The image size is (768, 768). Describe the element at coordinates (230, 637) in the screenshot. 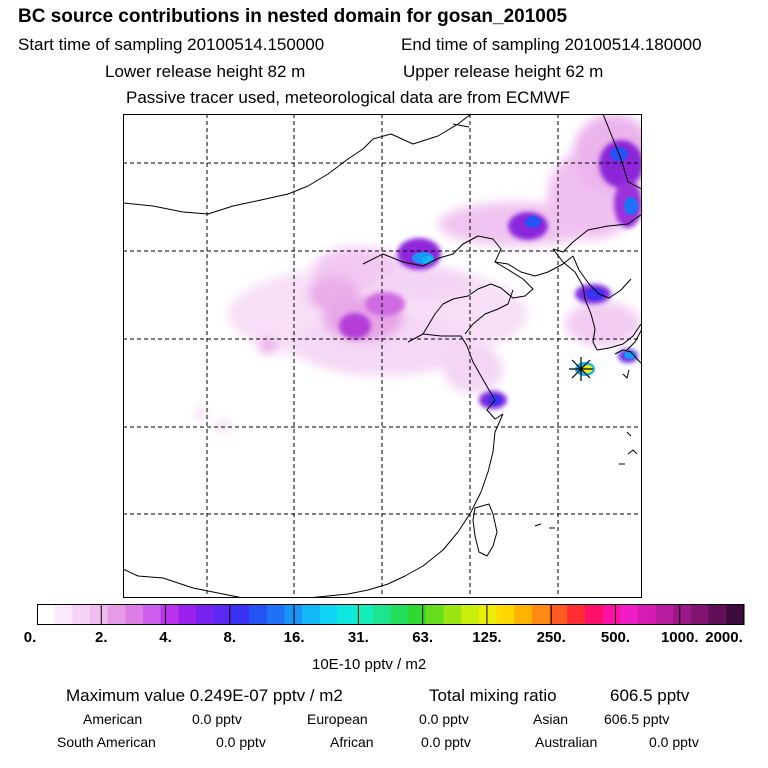

I see `colorbar-tick-label: 8.` at that location.